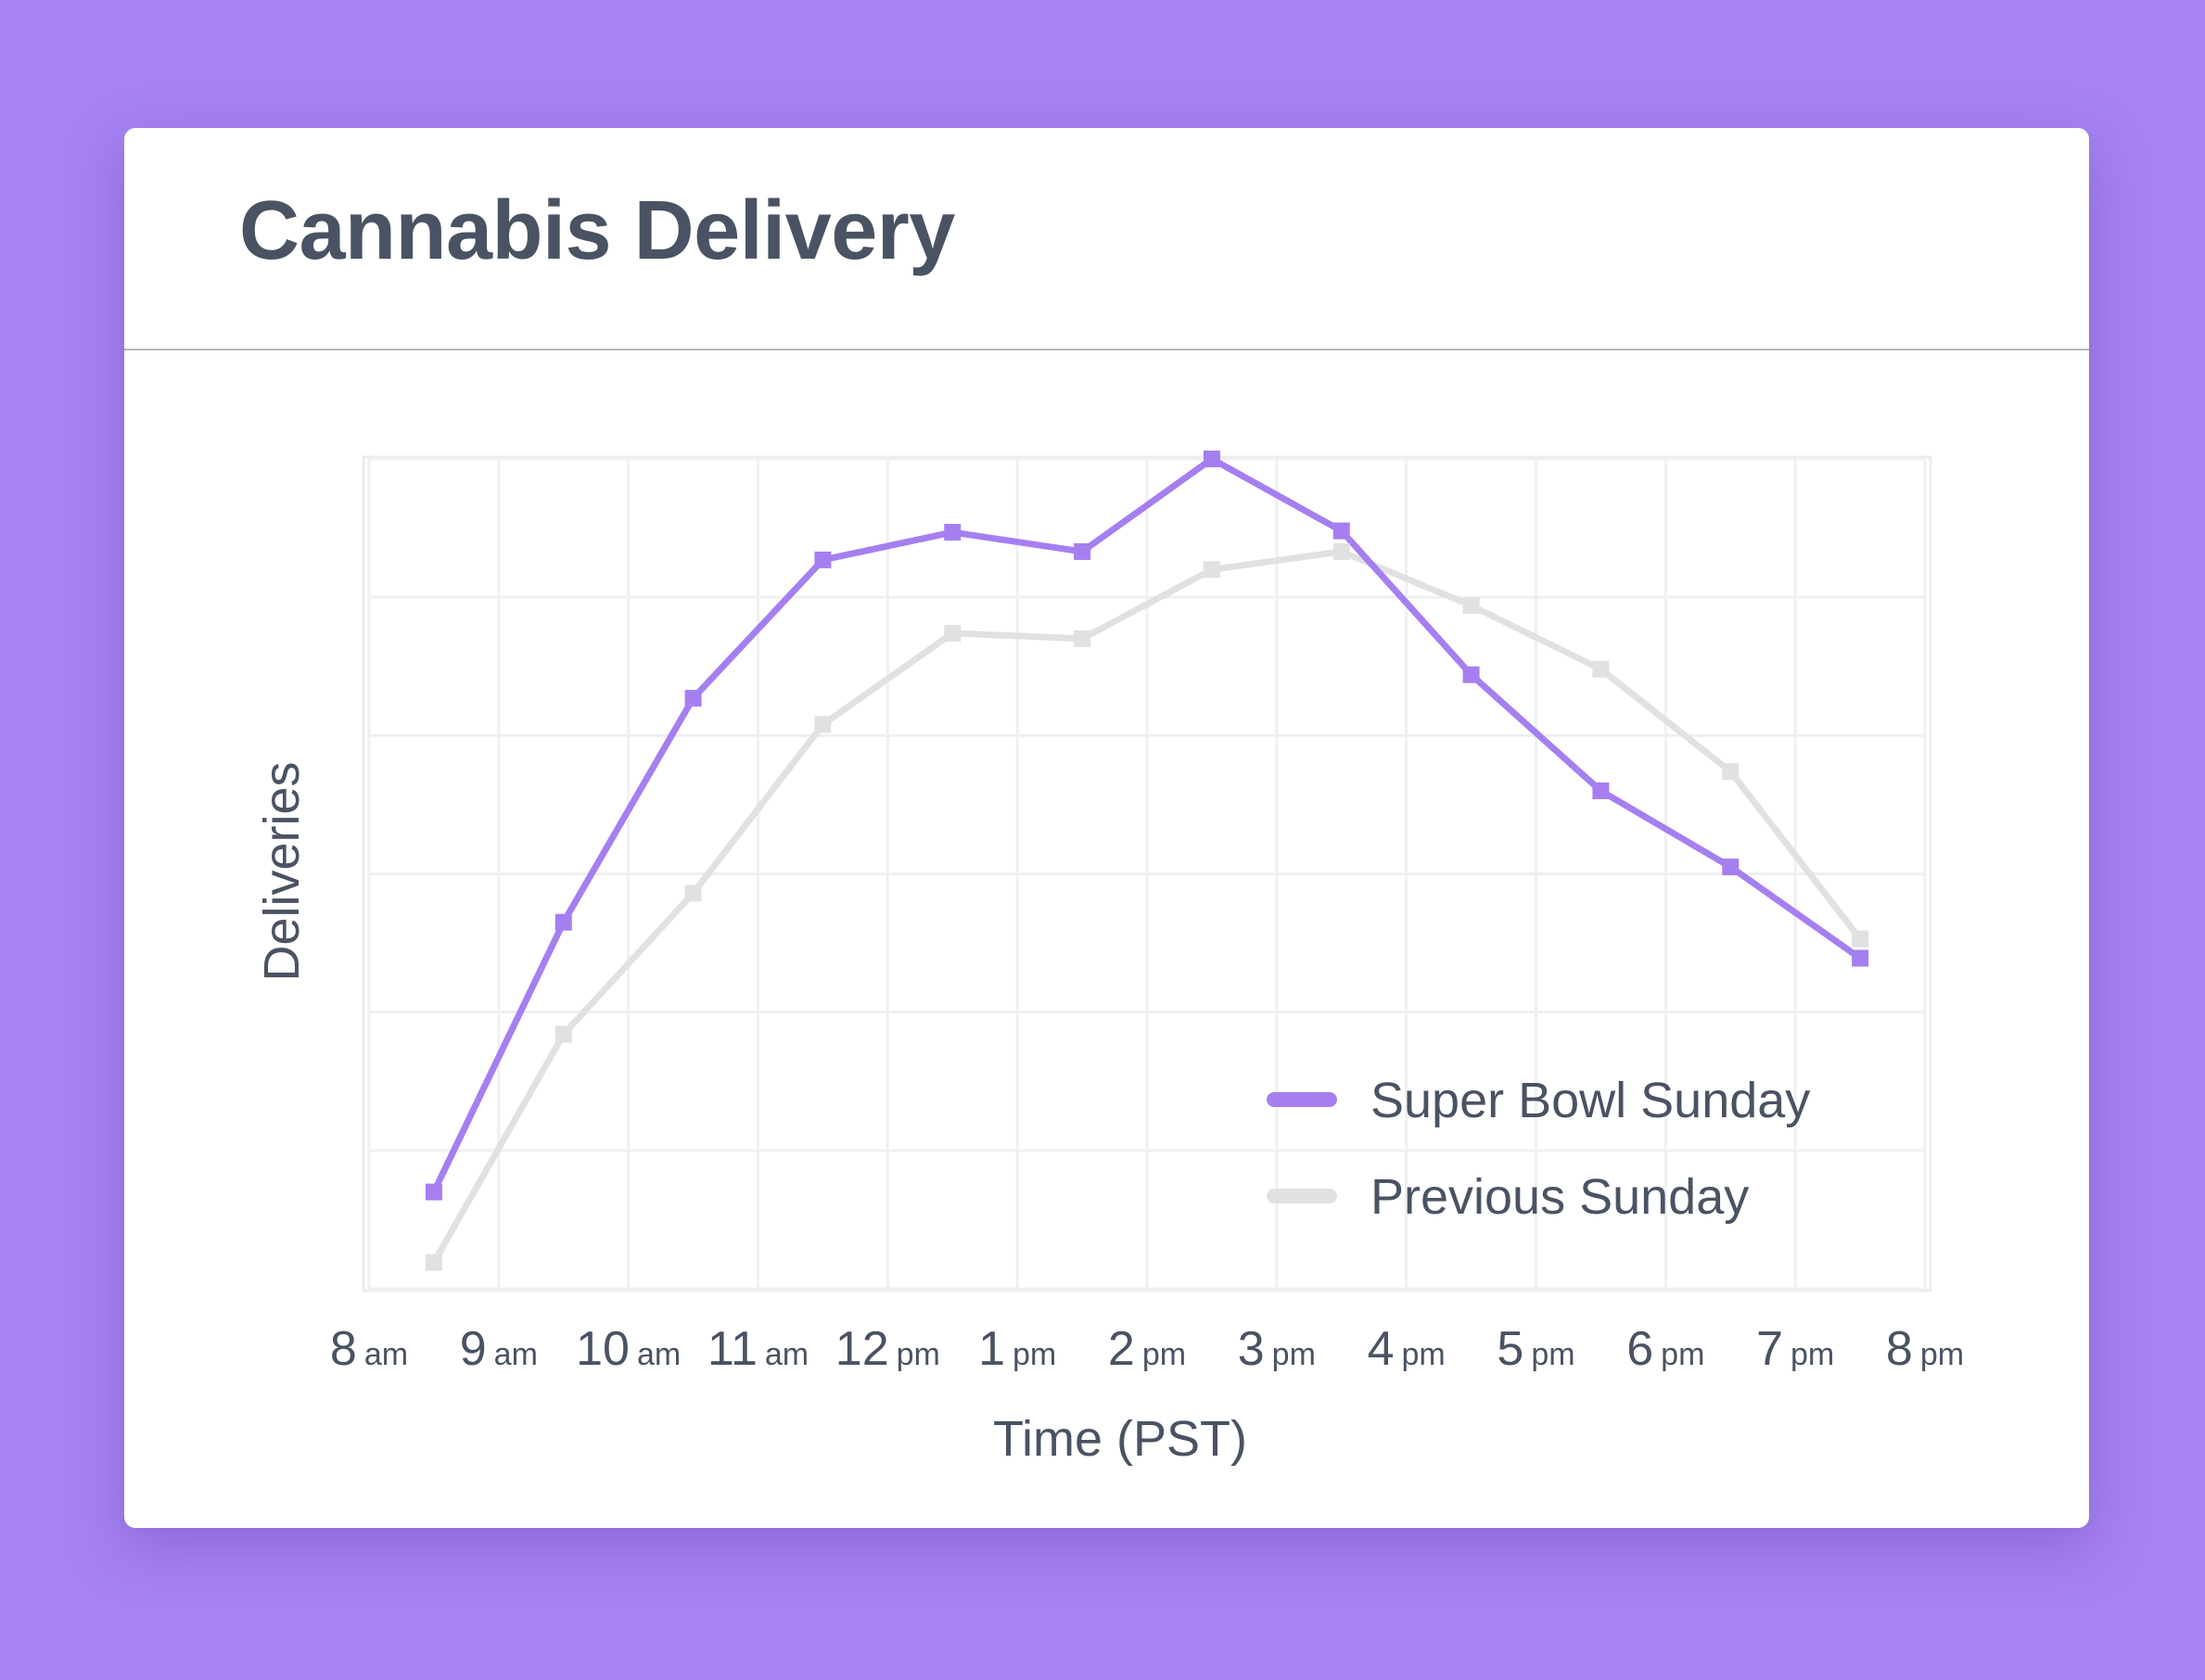 Image resolution: width=2205 pixels, height=1680 pixels. What do you see at coordinates (992, 1349) in the screenshot?
I see `x-tick-number: 1` at bounding box center [992, 1349].